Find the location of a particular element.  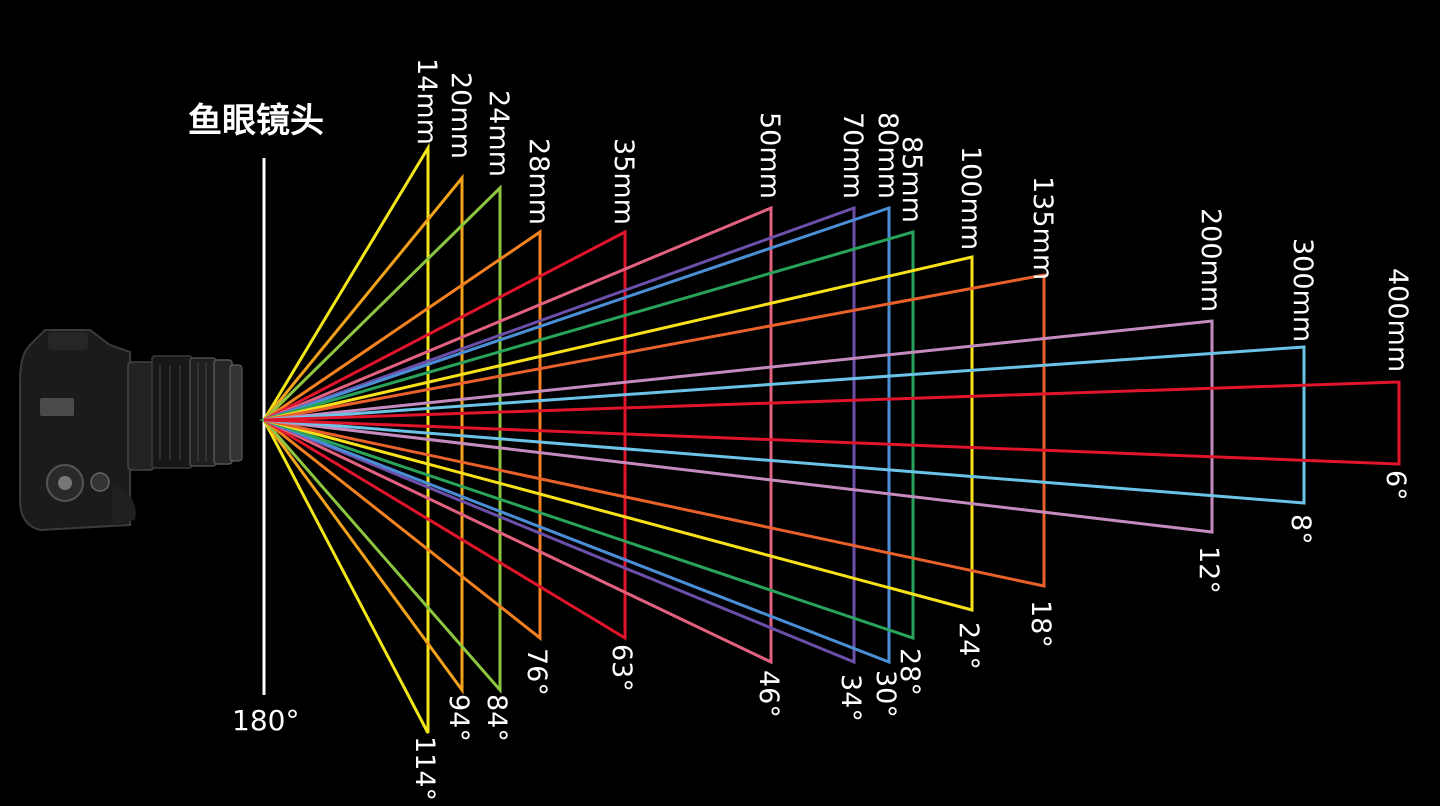

beam-400mm is located at coordinates (832, 423).